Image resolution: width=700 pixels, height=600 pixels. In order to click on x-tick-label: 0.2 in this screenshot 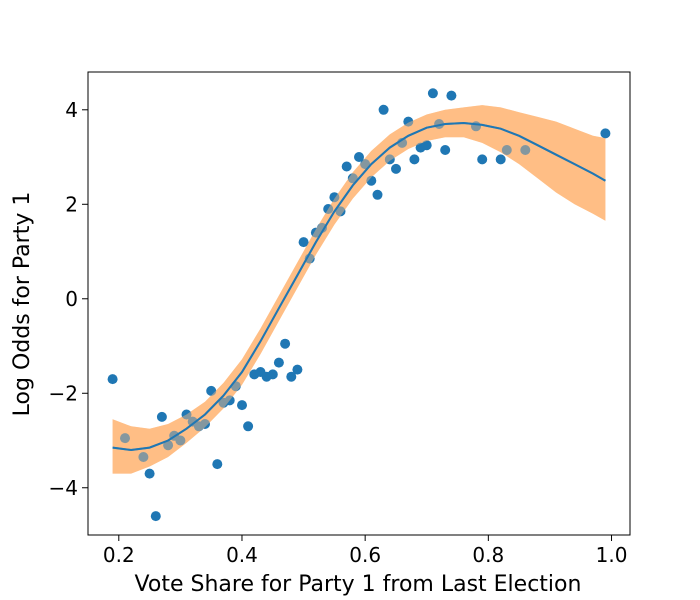, I will do `click(119, 555)`.